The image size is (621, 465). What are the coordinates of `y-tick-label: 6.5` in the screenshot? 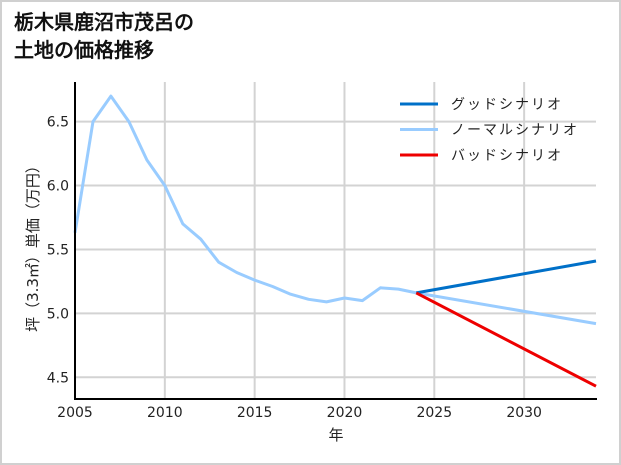 It's located at (58, 123).